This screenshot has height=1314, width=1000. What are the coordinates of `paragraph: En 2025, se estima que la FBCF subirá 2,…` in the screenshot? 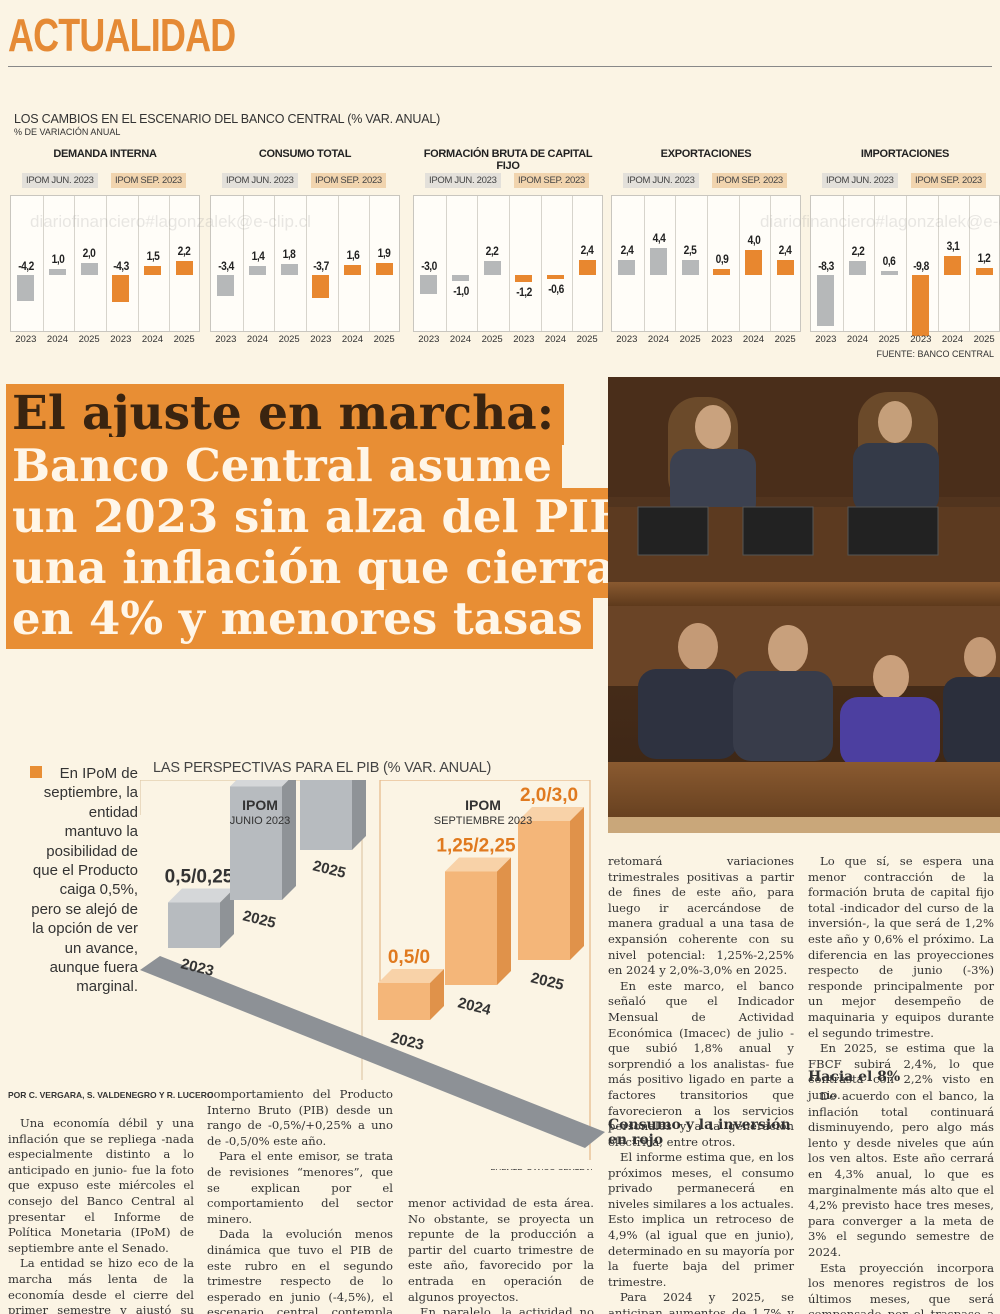 It's located at (901, 1071).